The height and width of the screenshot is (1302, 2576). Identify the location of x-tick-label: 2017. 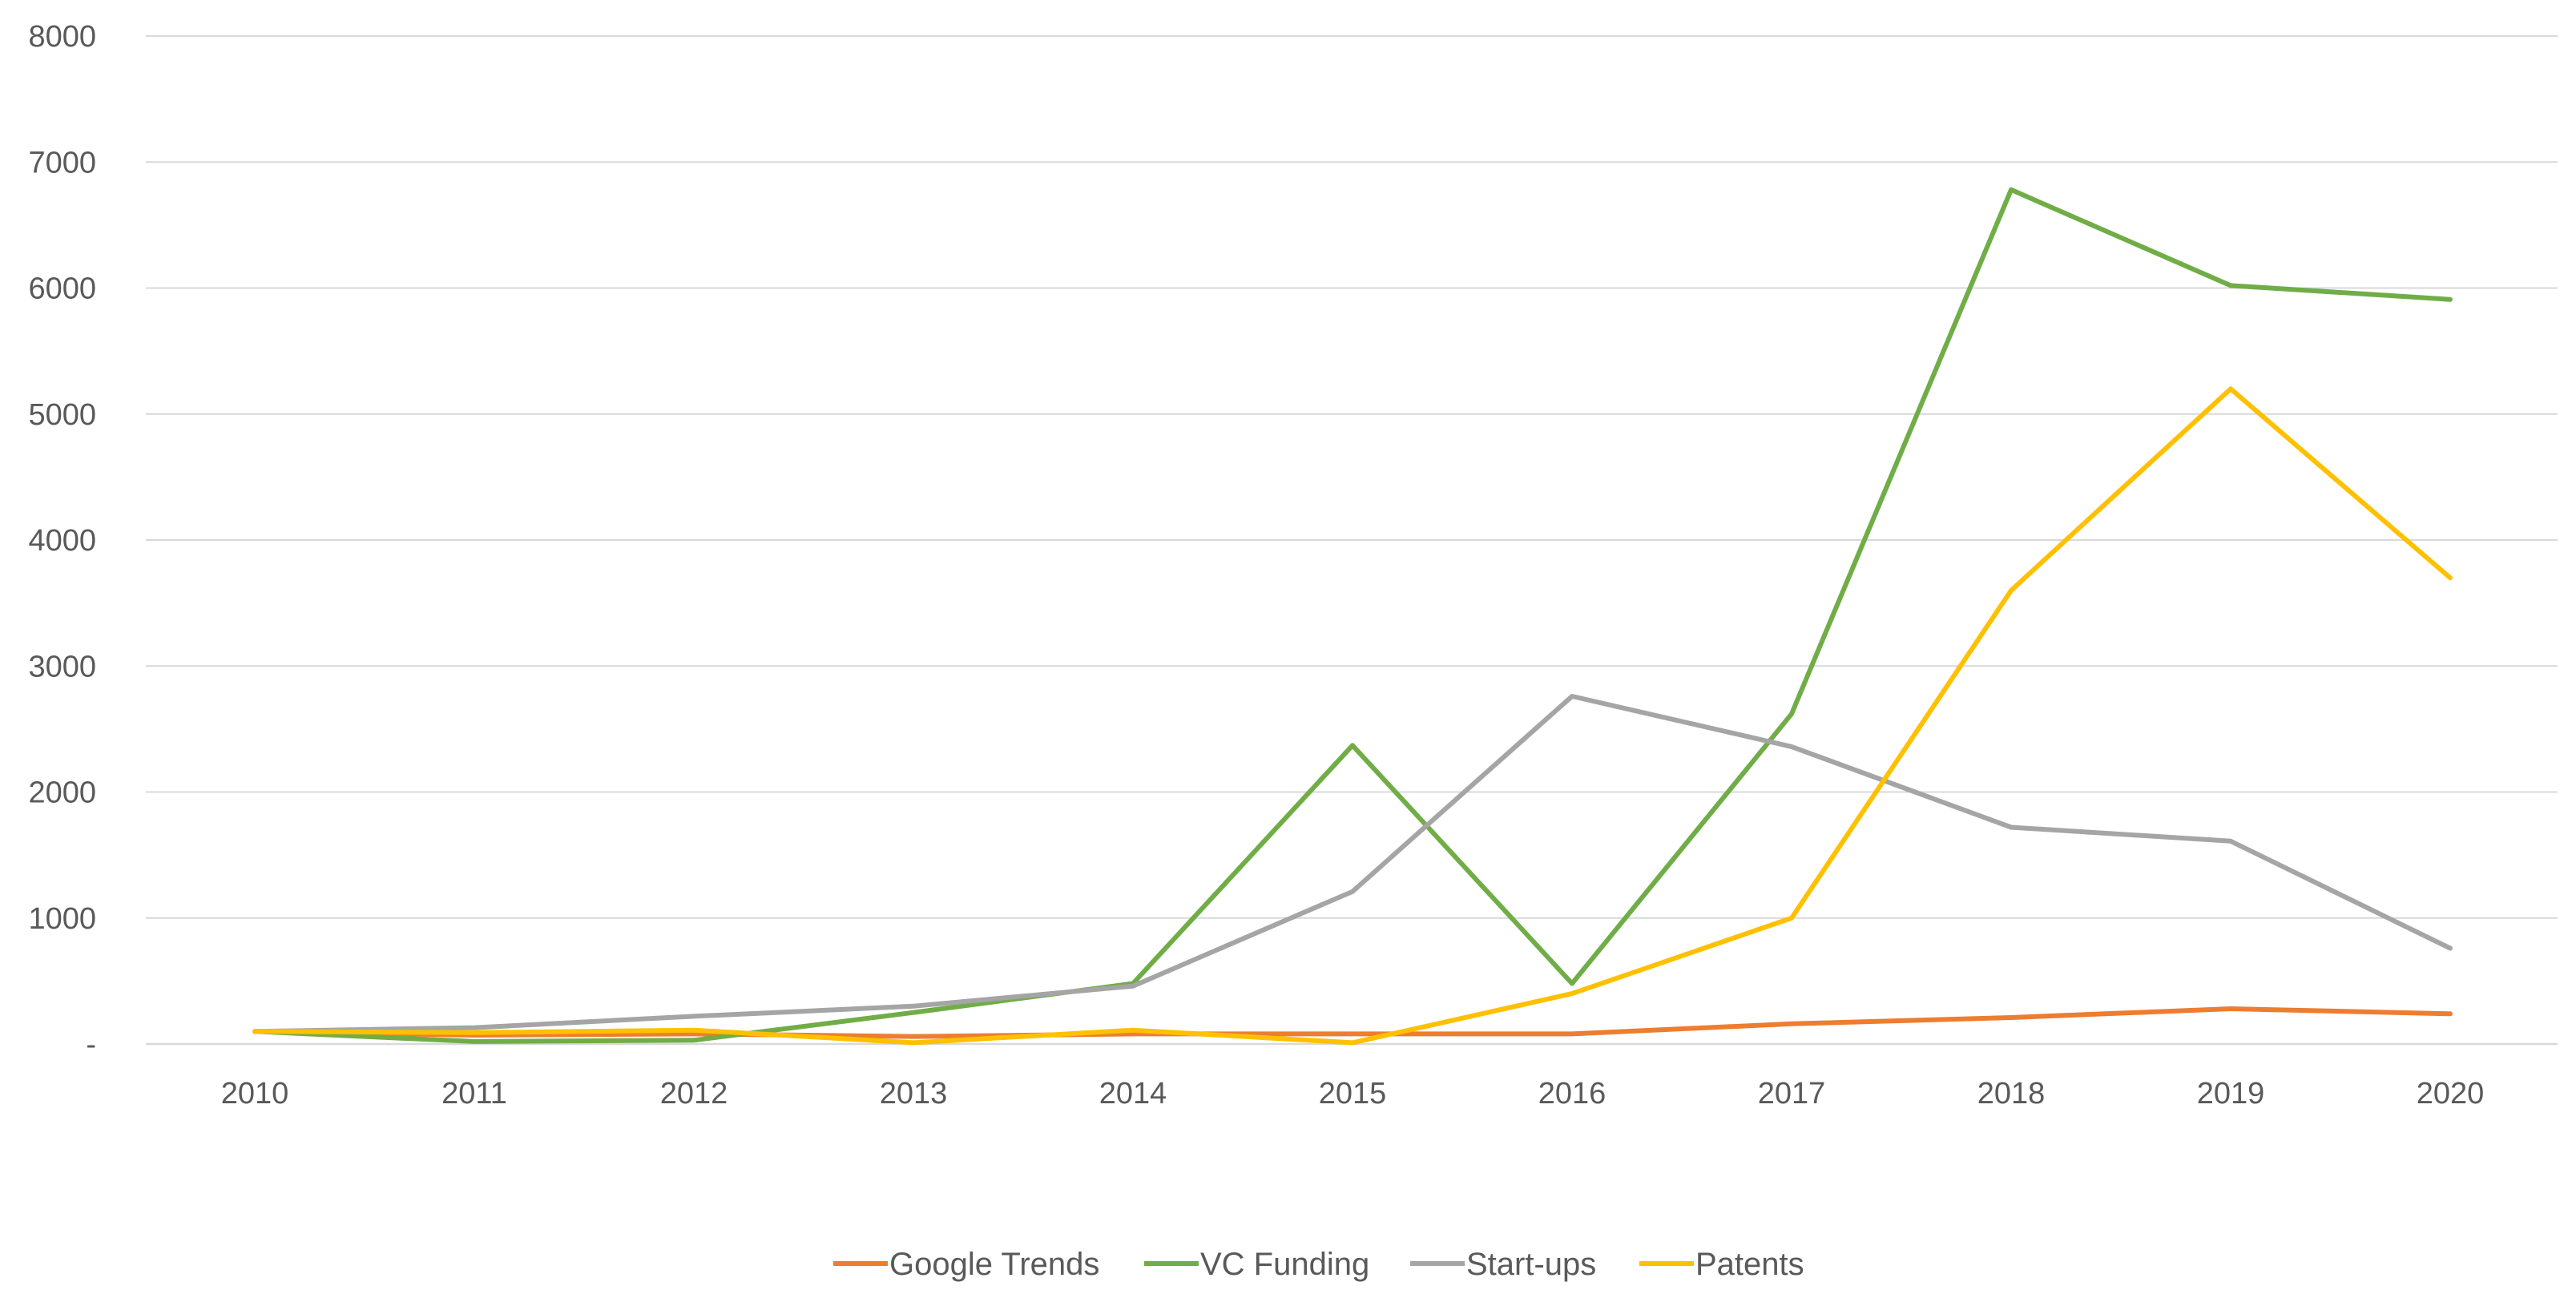
(1792, 1094).